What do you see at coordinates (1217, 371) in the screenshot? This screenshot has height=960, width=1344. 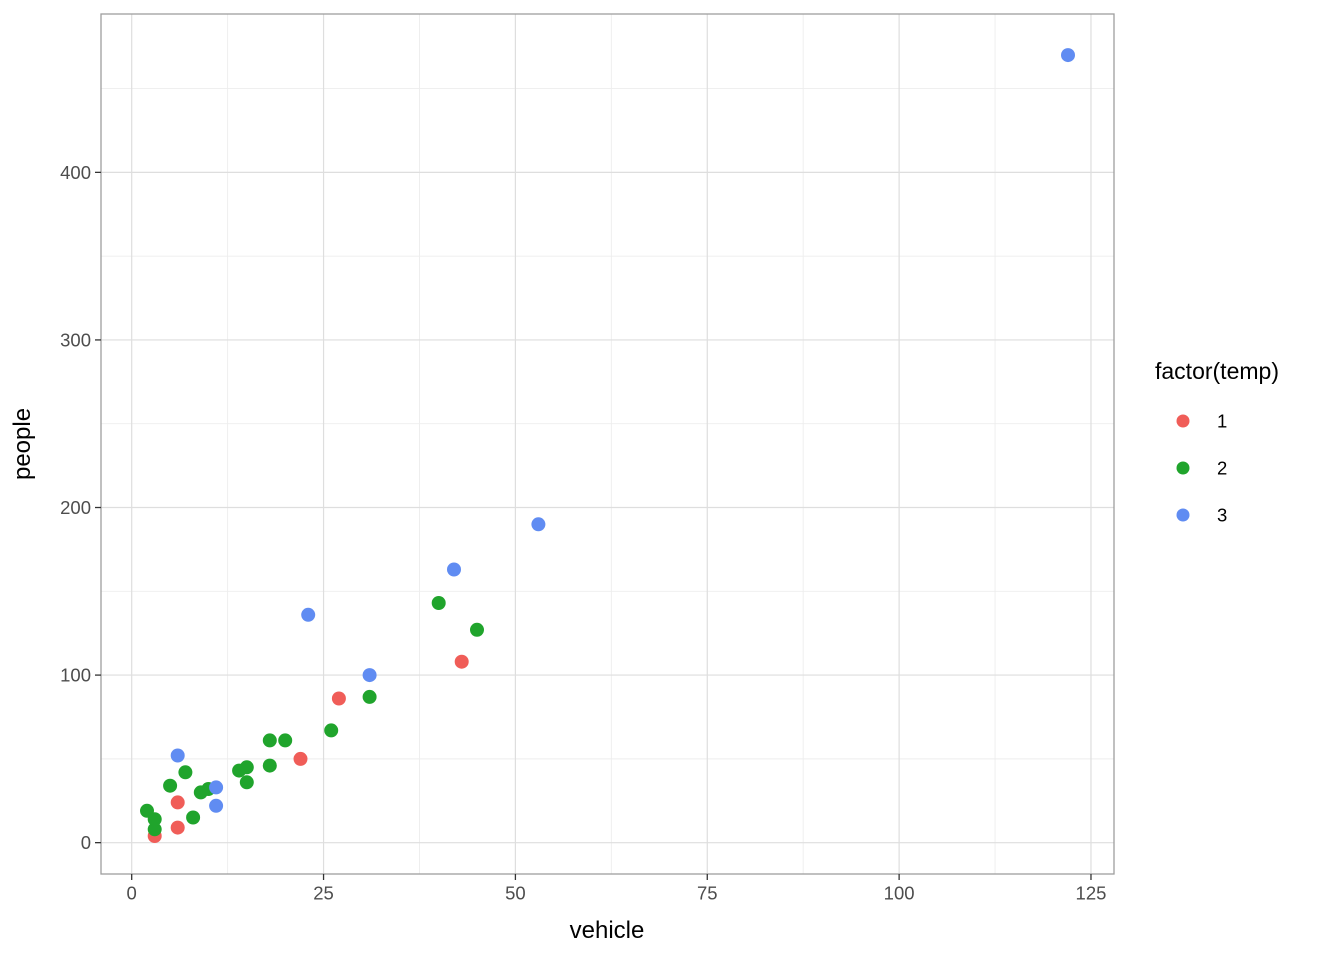 I see `legend-title: factor(temp)` at bounding box center [1217, 371].